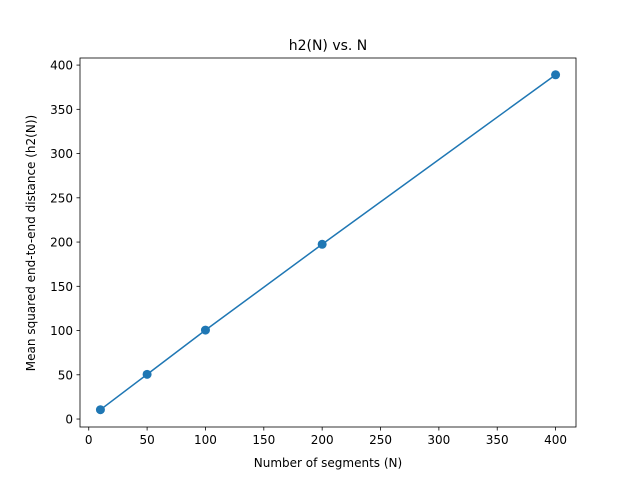  What do you see at coordinates (328, 463) in the screenshot?
I see `x-axis-label: Number of segments (N)` at bounding box center [328, 463].